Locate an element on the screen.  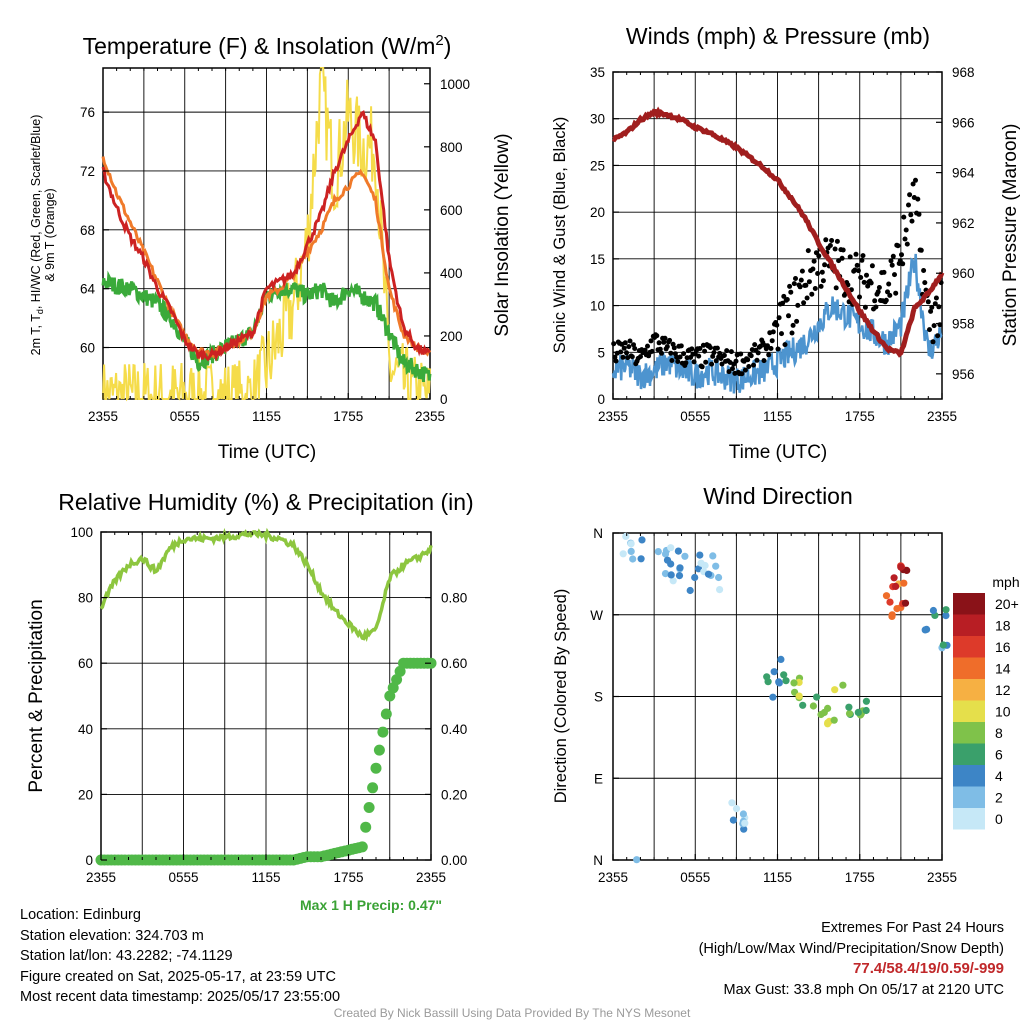
x-tick-label: 0555 is located at coordinates (185, 416).